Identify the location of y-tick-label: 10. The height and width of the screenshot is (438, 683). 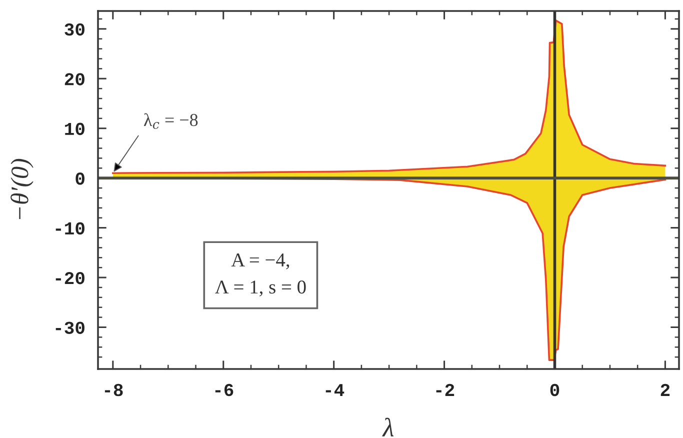
(74, 129).